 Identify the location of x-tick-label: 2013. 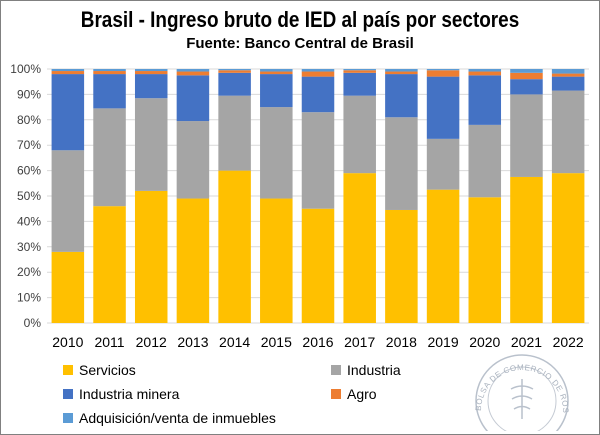
(192, 342).